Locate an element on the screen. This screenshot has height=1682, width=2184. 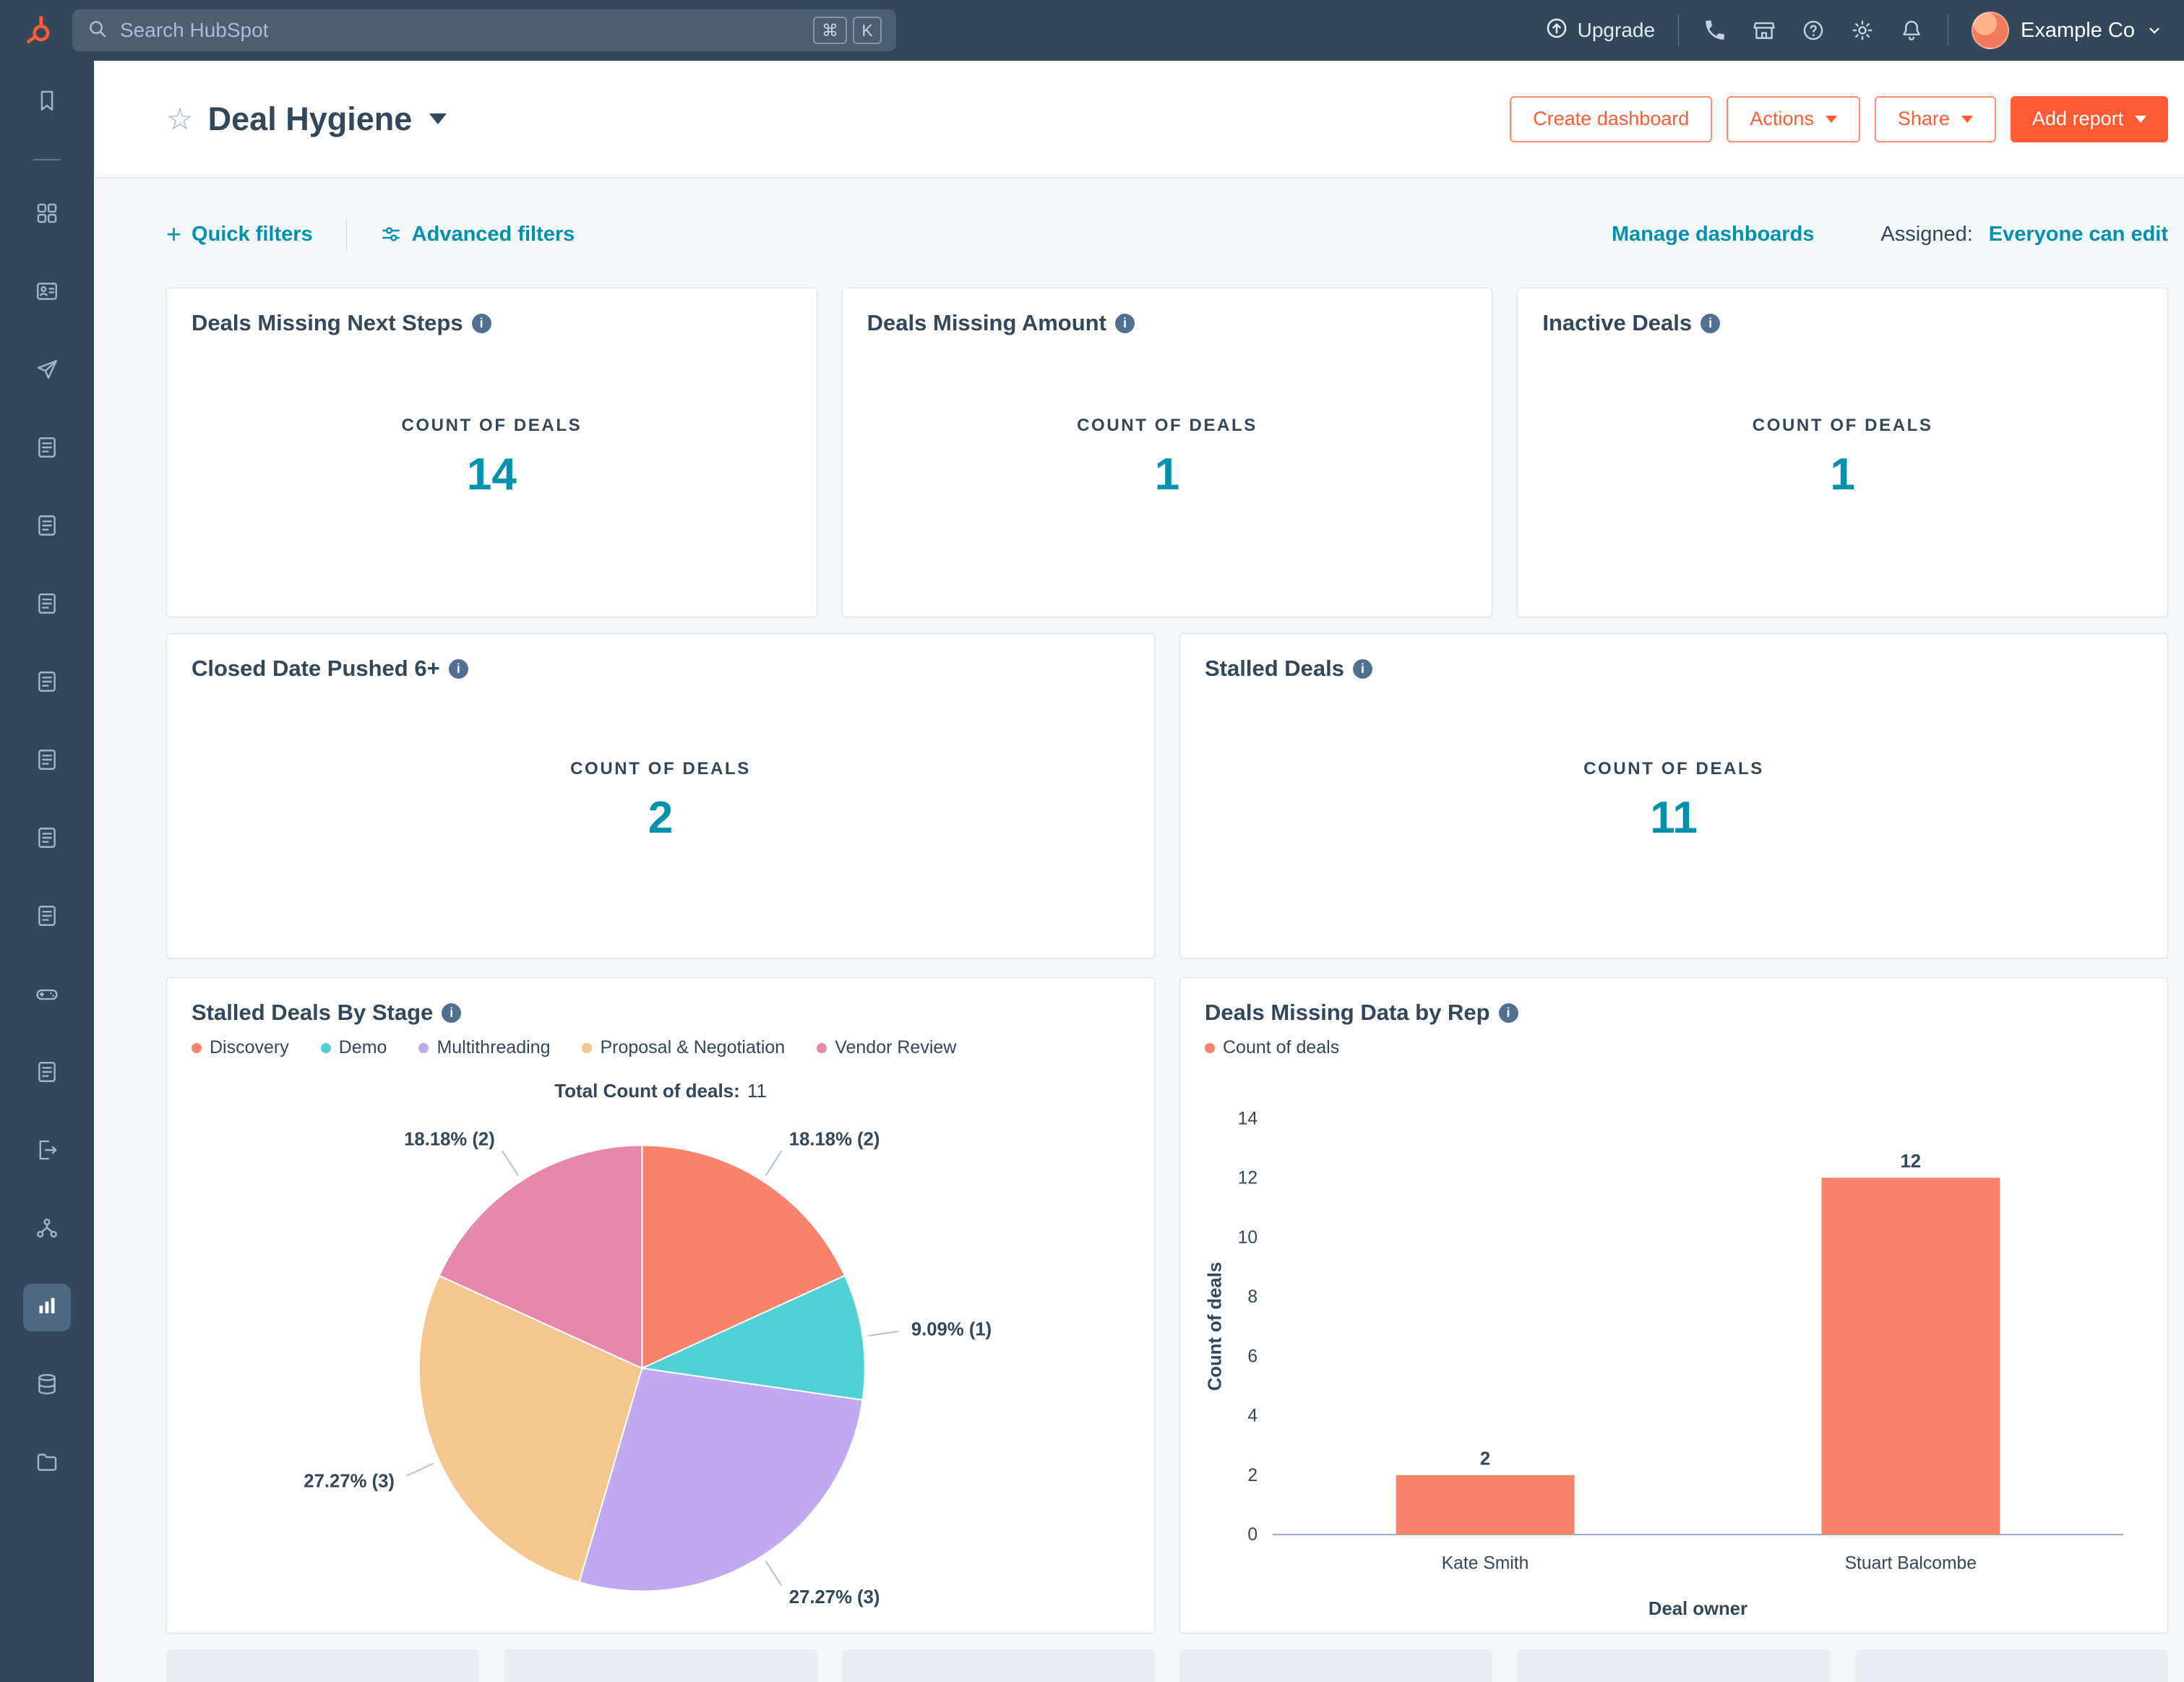
topbar-actions: Upgrade Example Co is located at coordinates (1853, 30).